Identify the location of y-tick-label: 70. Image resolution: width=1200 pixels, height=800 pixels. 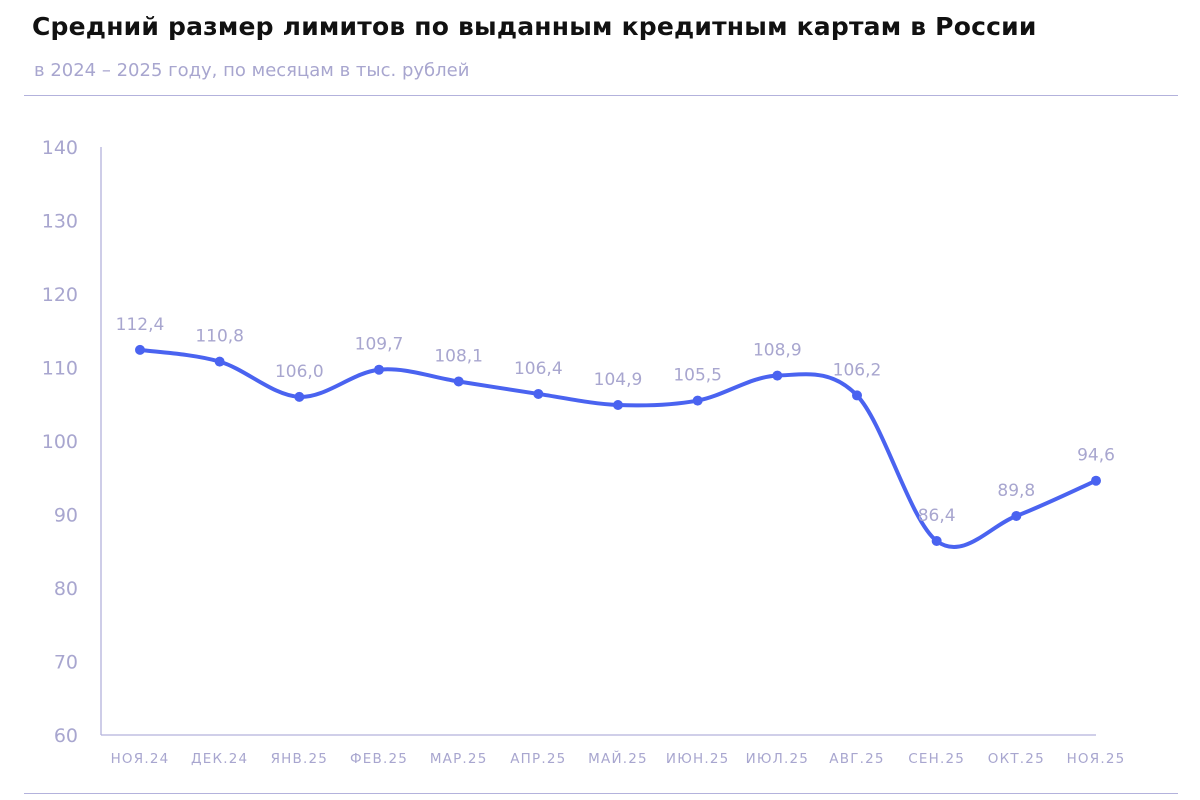
(66, 663).